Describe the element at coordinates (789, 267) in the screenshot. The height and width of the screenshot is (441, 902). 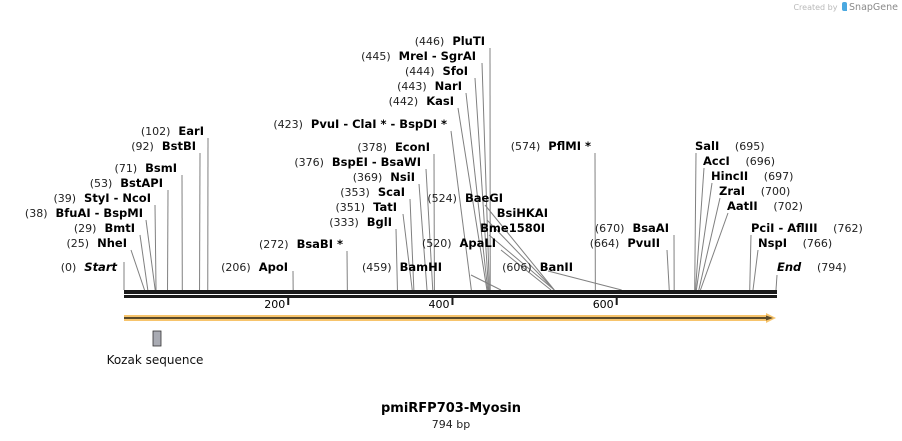
I see `site-enzyme-name: End` at that location.